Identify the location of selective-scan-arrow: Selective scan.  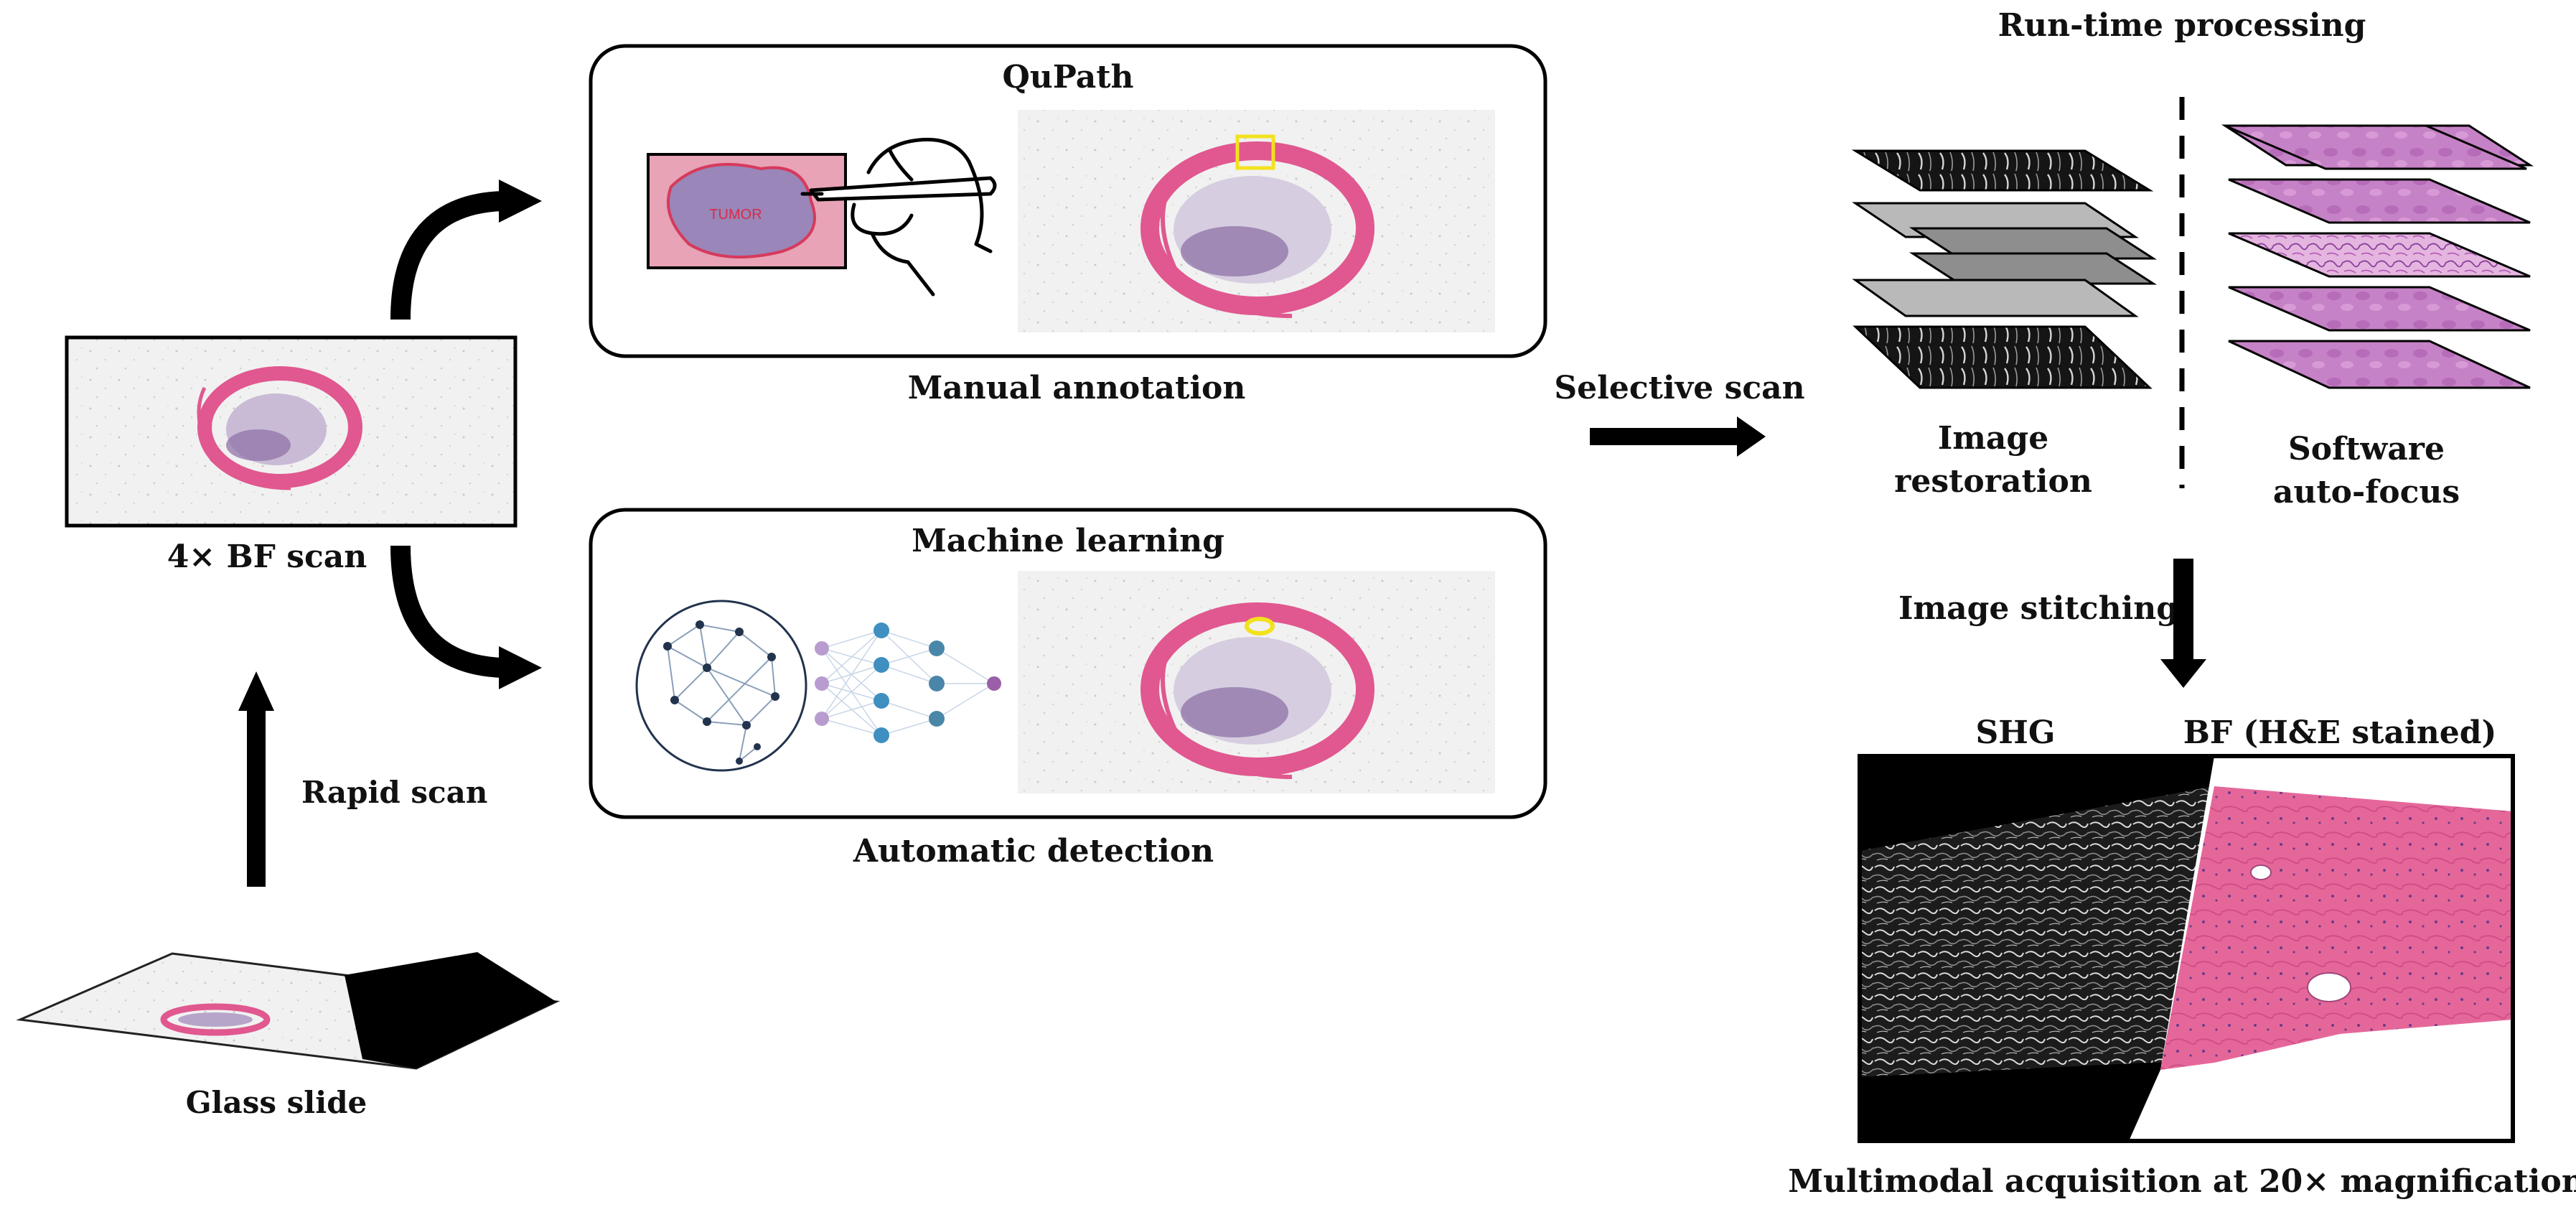
(1680, 413).